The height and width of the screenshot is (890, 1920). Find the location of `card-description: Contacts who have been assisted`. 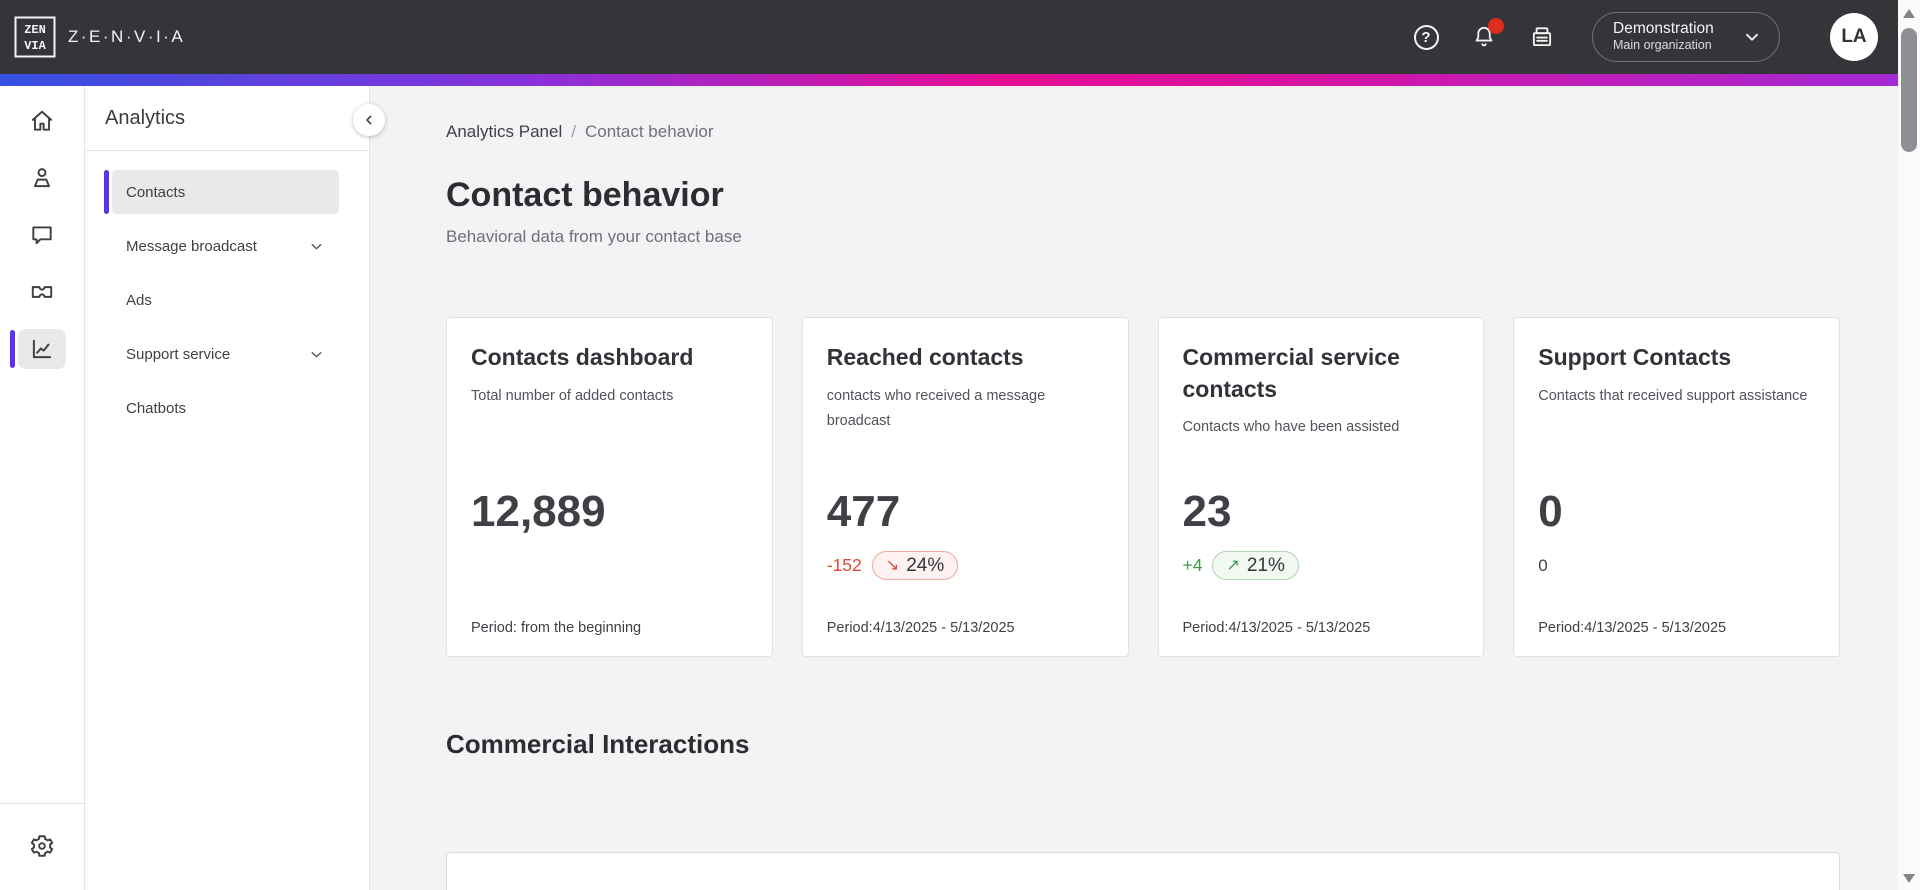

card-description: Contacts who have been assisted is located at coordinates (1291, 427).